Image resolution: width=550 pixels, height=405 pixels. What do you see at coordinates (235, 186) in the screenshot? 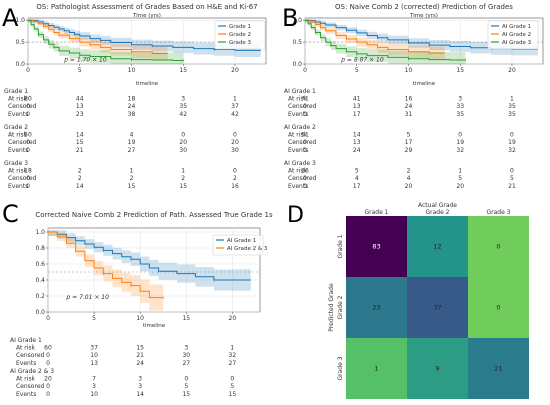
I see `risk-table-cell: 16` at bounding box center [235, 186].